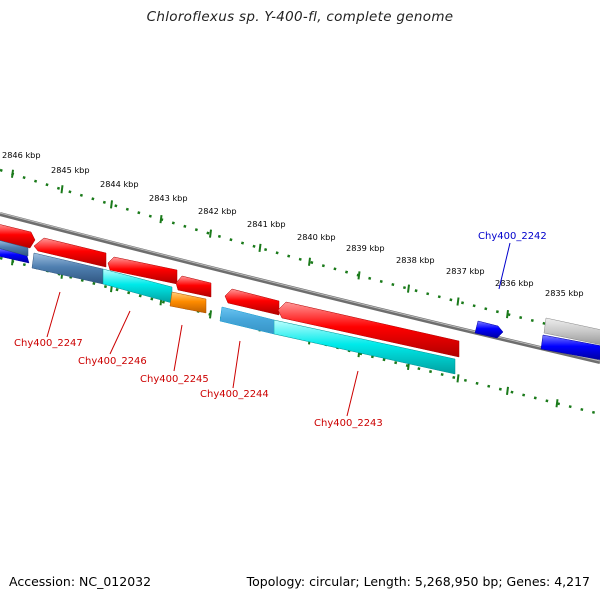 Image resolution: width=600 pixels, height=600 pixels. Describe the element at coordinates (21, 155) in the screenshot. I see `kbp-label: 2846 kbp` at that location.